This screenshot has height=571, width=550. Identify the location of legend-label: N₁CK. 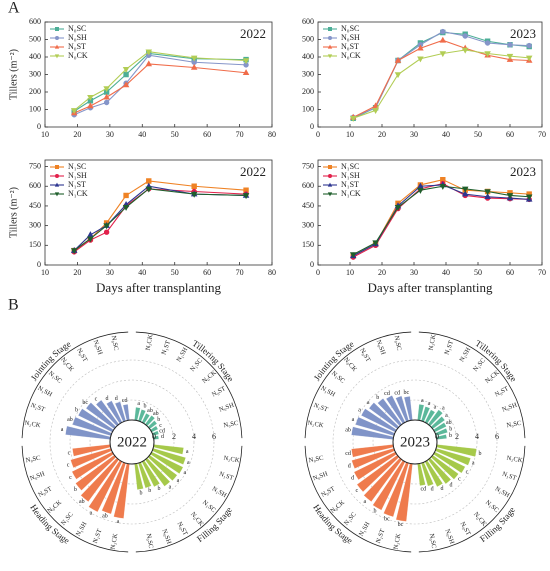
(351, 193).